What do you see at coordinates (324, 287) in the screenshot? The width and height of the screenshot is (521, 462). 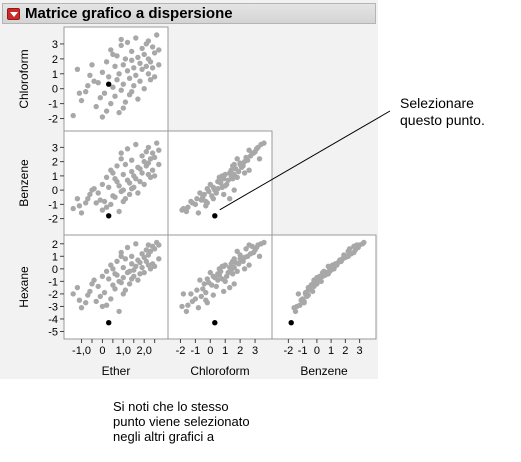 I see `panel-hexane-vs-benzene` at bounding box center [324, 287].